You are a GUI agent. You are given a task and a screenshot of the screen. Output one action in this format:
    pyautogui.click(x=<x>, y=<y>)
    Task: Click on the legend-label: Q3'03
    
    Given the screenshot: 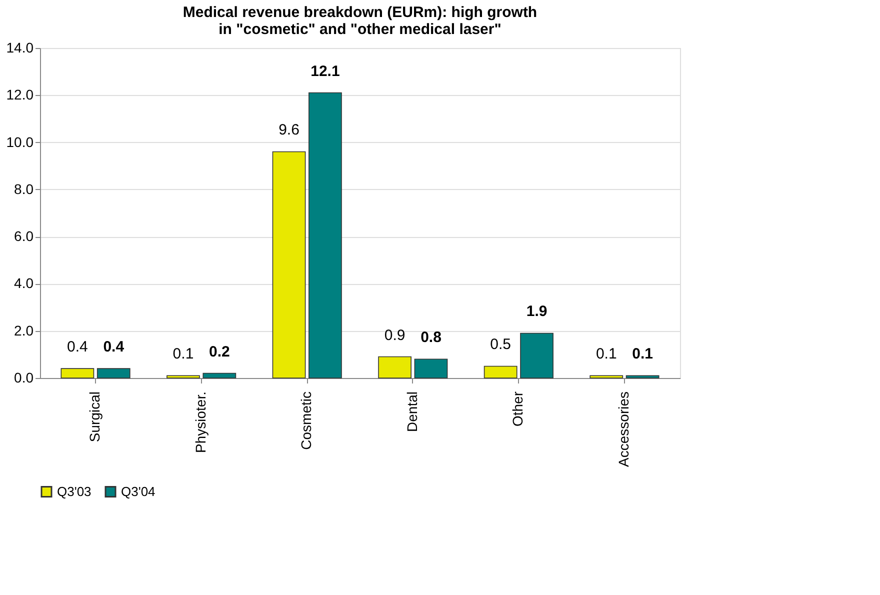 What is the action you would take?
    pyautogui.click(x=74, y=491)
    